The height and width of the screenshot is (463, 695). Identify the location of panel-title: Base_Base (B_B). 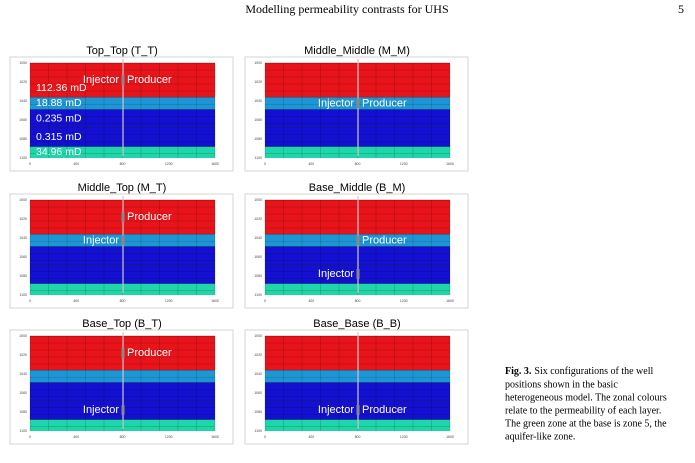
(356, 324).